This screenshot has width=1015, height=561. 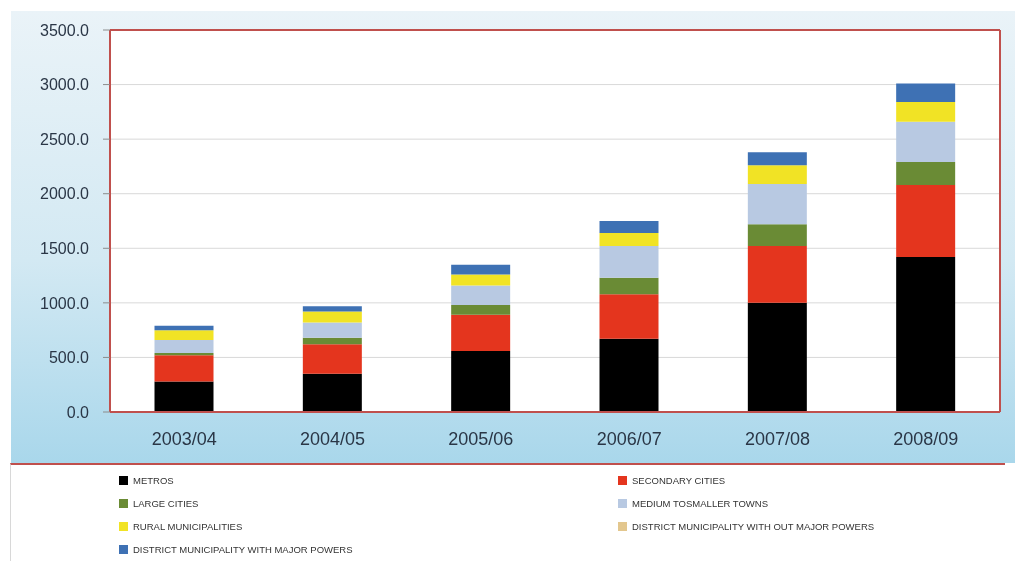 I want to click on legend-label: DISTRICT MUNICIPALITY WITH OUT MAJOR POWERS, so click(x=753, y=526).